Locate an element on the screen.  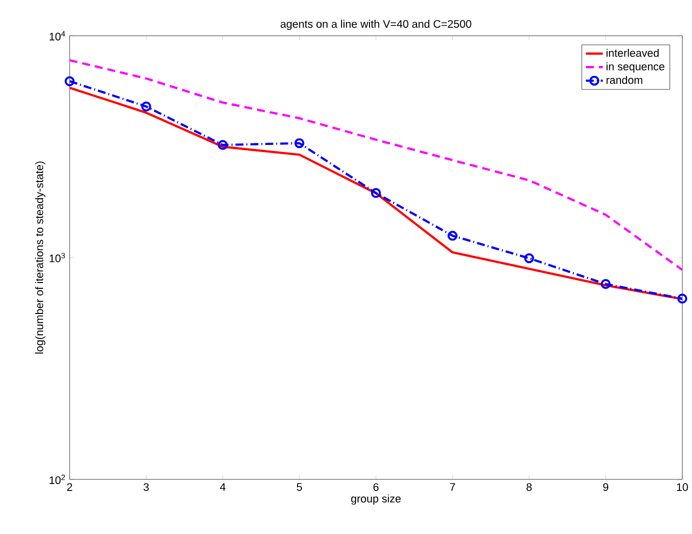
x-axis-title: group size is located at coordinates (376, 499).